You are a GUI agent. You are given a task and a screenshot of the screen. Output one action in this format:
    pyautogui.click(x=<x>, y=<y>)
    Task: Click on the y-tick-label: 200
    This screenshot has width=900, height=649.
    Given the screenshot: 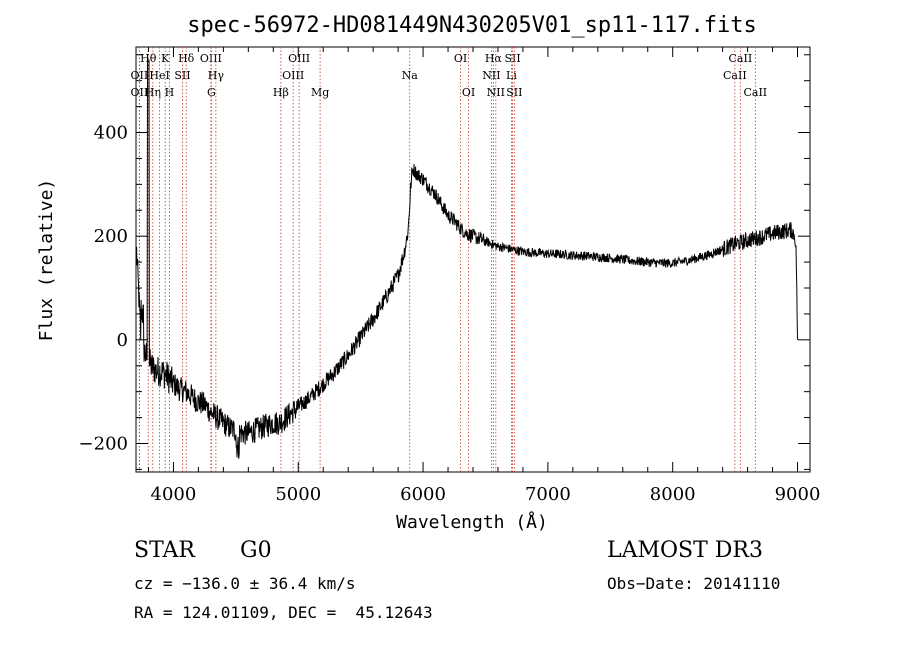 What is the action you would take?
    pyautogui.click(x=111, y=236)
    